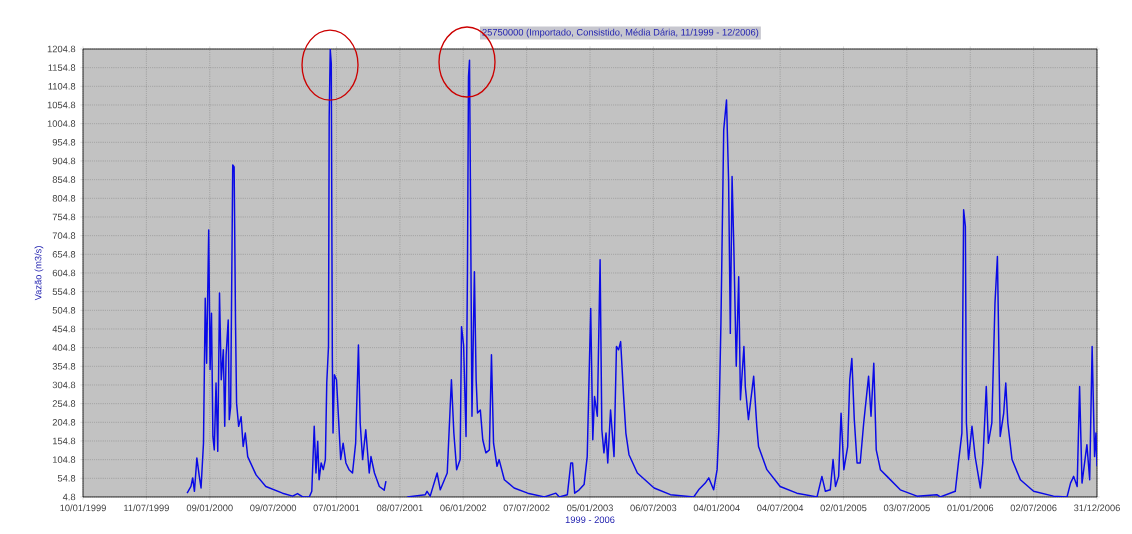 This screenshot has width=1132, height=534. Describe the element at coordinates (64, 441) in the screenshot. I see `y-tick-label: 154.8` at that location.